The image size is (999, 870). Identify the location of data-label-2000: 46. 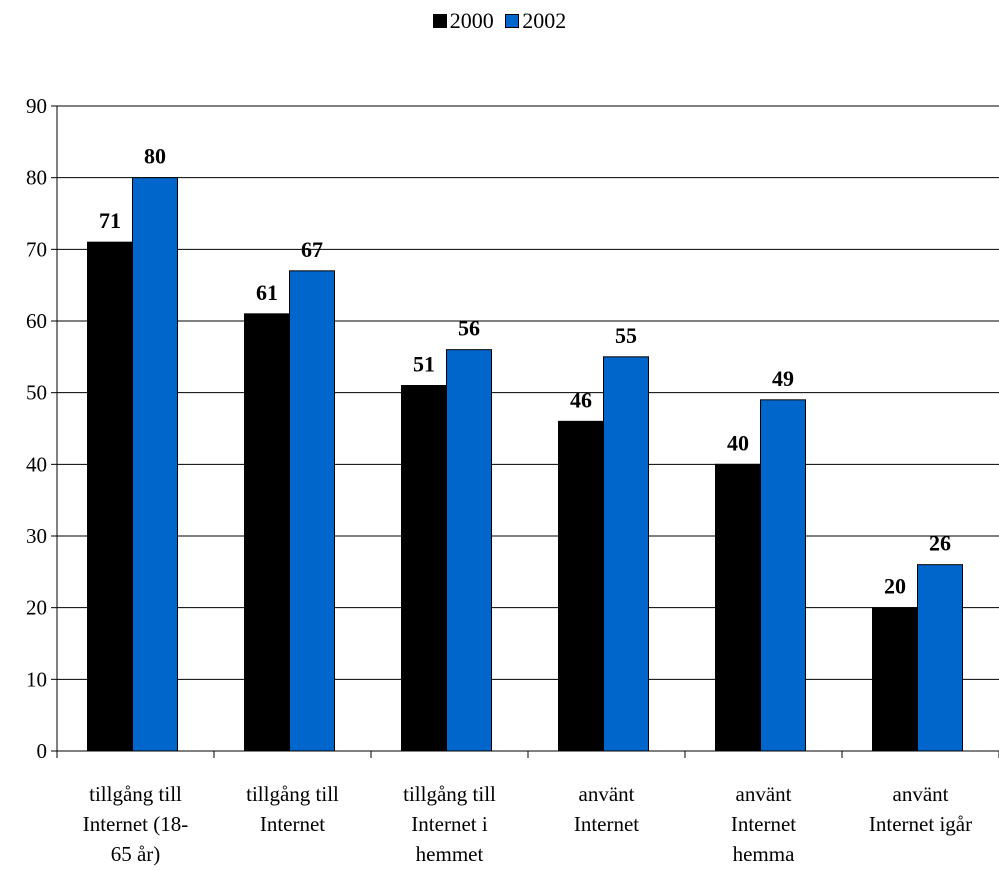
(581, 399).